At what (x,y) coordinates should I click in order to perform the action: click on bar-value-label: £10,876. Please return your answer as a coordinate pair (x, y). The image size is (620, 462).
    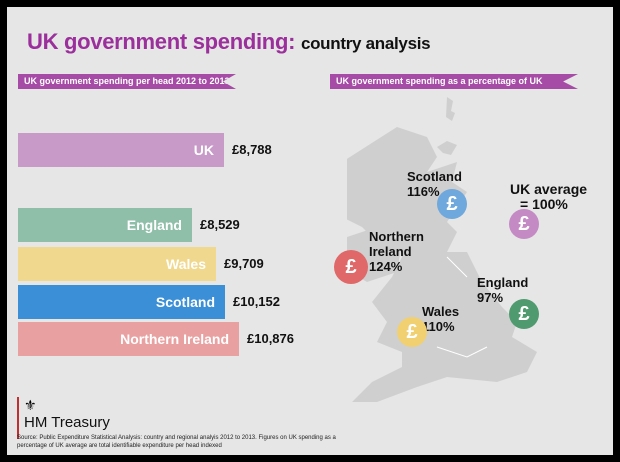
    Looking at the image, I should click on (270, 338).